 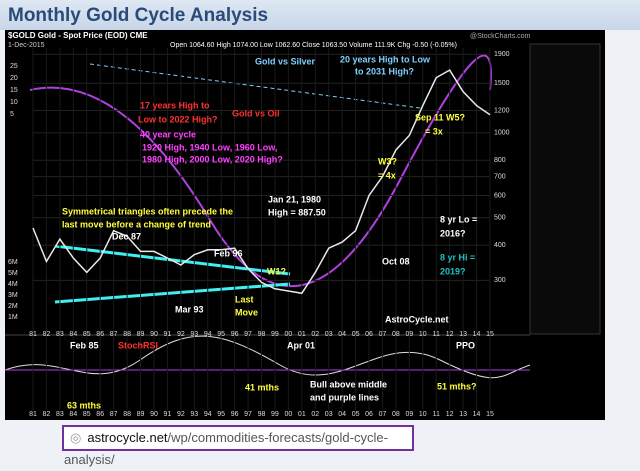 I want to click on chart-date: 1-Dec-2015, so click(x=26, y=45).